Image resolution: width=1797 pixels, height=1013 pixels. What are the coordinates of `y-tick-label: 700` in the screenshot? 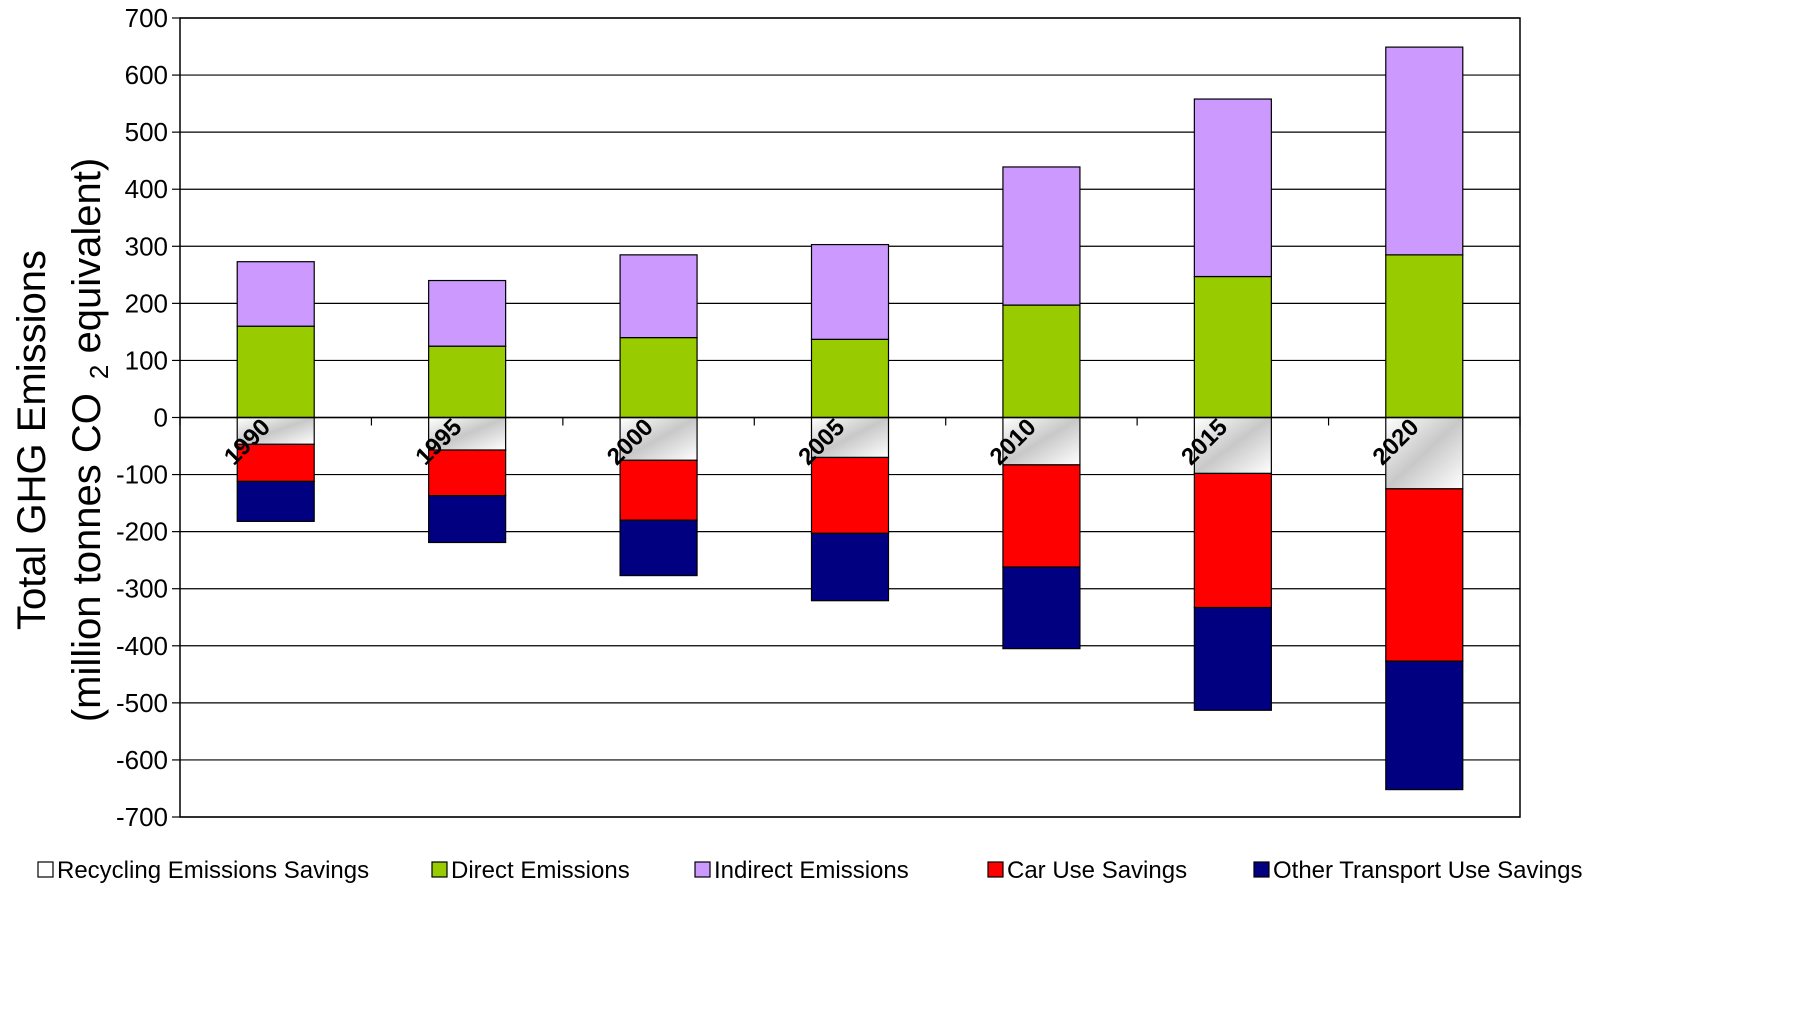 It's located at (146, 18).